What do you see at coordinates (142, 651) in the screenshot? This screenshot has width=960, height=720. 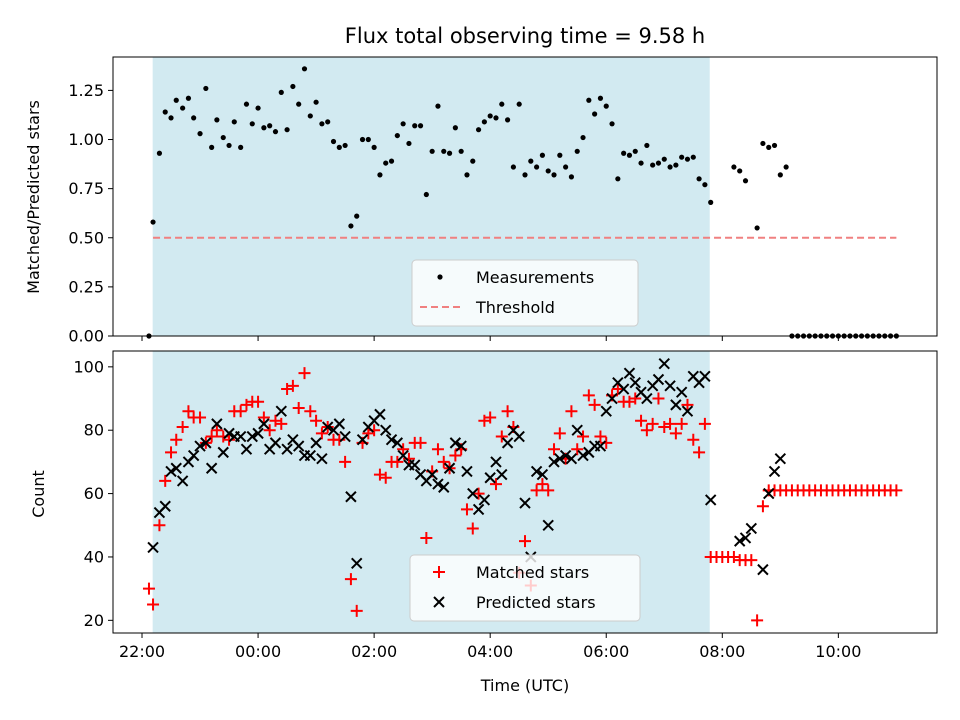 I see `x-tick-label: 22:00` at bounding box center [142, 651].